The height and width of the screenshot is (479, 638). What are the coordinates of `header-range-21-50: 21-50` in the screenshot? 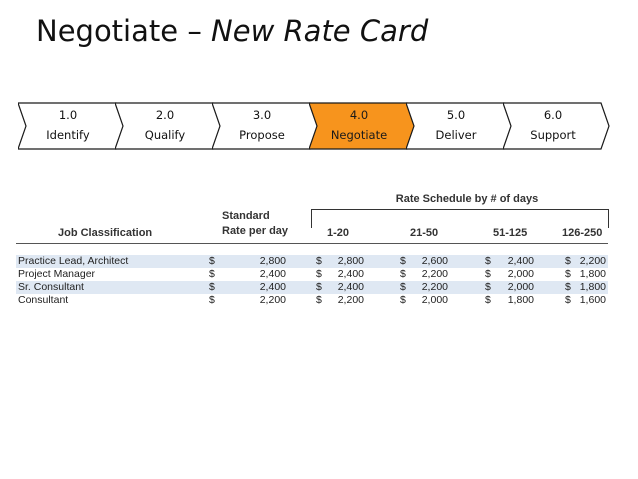 It's located at (424, 233).